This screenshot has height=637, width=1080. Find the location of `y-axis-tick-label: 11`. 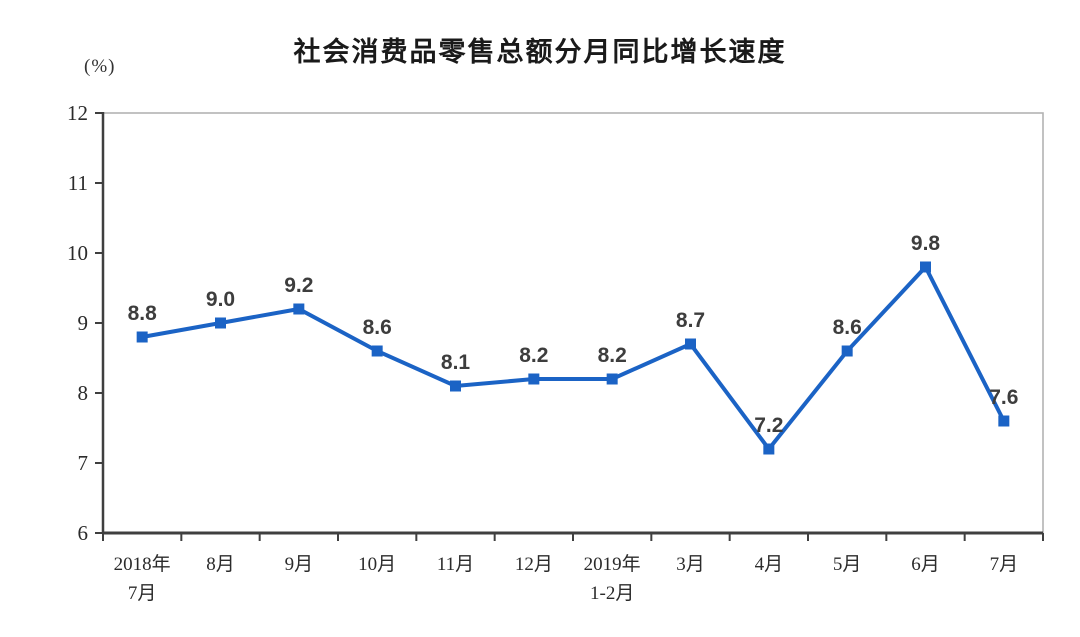

y-axis-tick-label: 11 is located at coordinates (78, 183).